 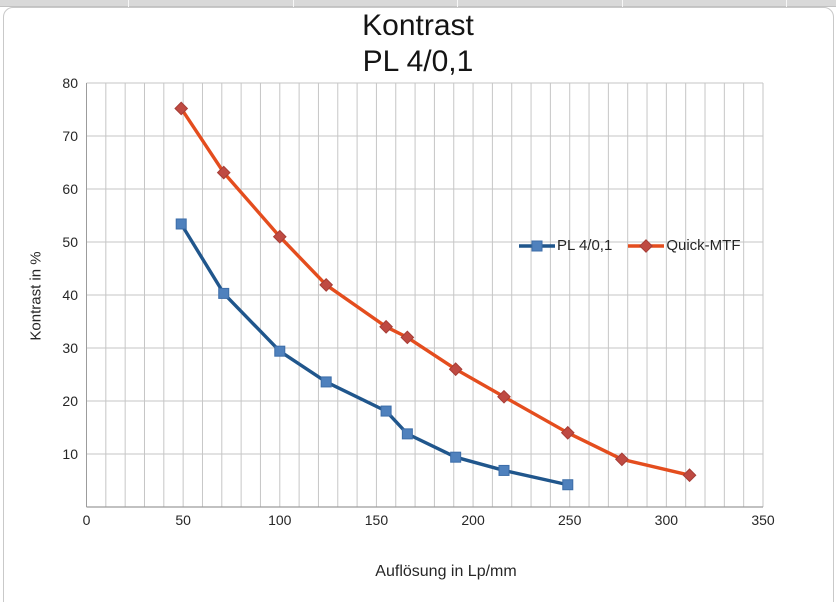 What do you see at coordinates (70, 401) in the screenshot?
I see `y-tick-label: 20` at bounding box center [70, 401].